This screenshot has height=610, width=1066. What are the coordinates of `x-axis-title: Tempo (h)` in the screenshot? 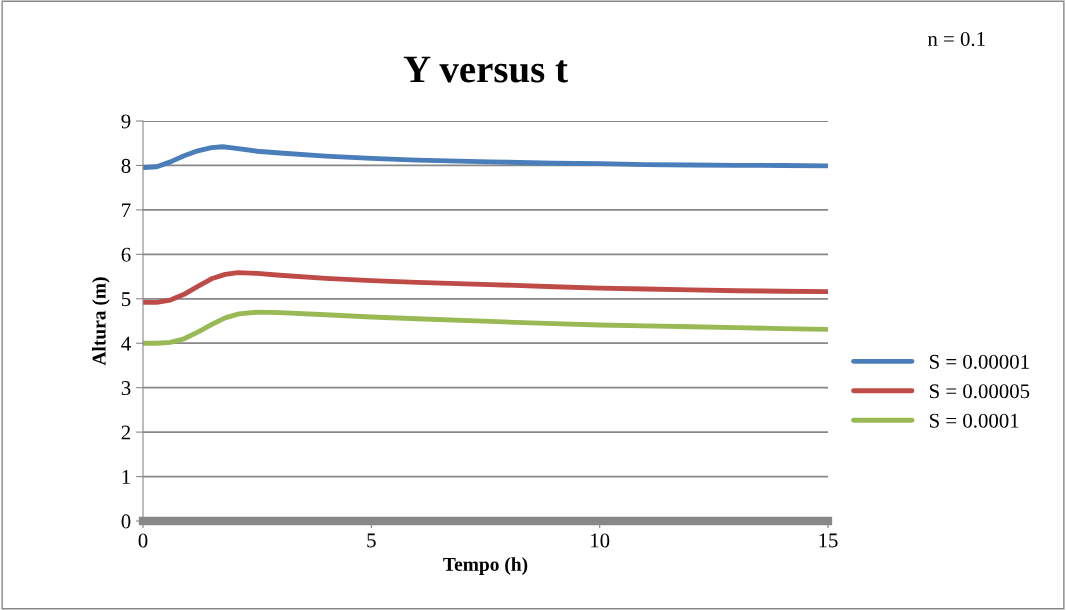 It's located at (485, 566).